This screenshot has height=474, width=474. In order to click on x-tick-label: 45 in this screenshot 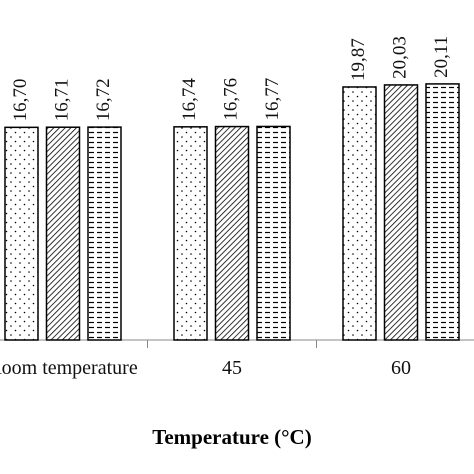, I will do `click(232, 368)`.